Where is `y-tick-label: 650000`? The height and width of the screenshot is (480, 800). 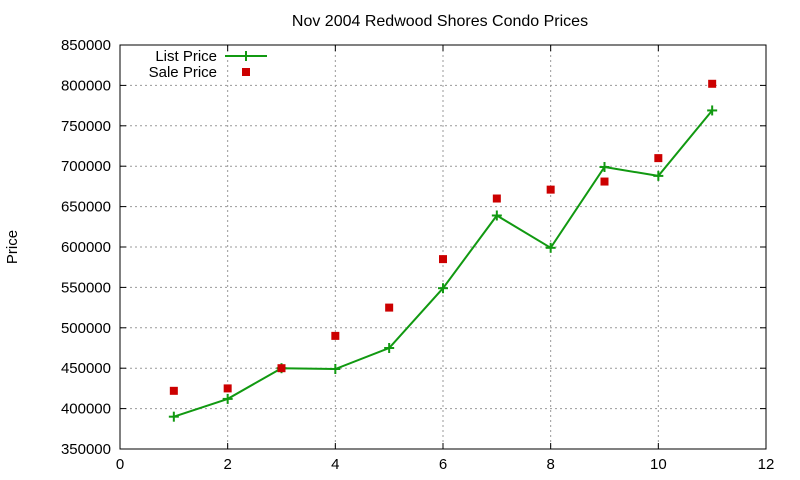 y-tick-label: 650000 is located at coordinates (86, 207).